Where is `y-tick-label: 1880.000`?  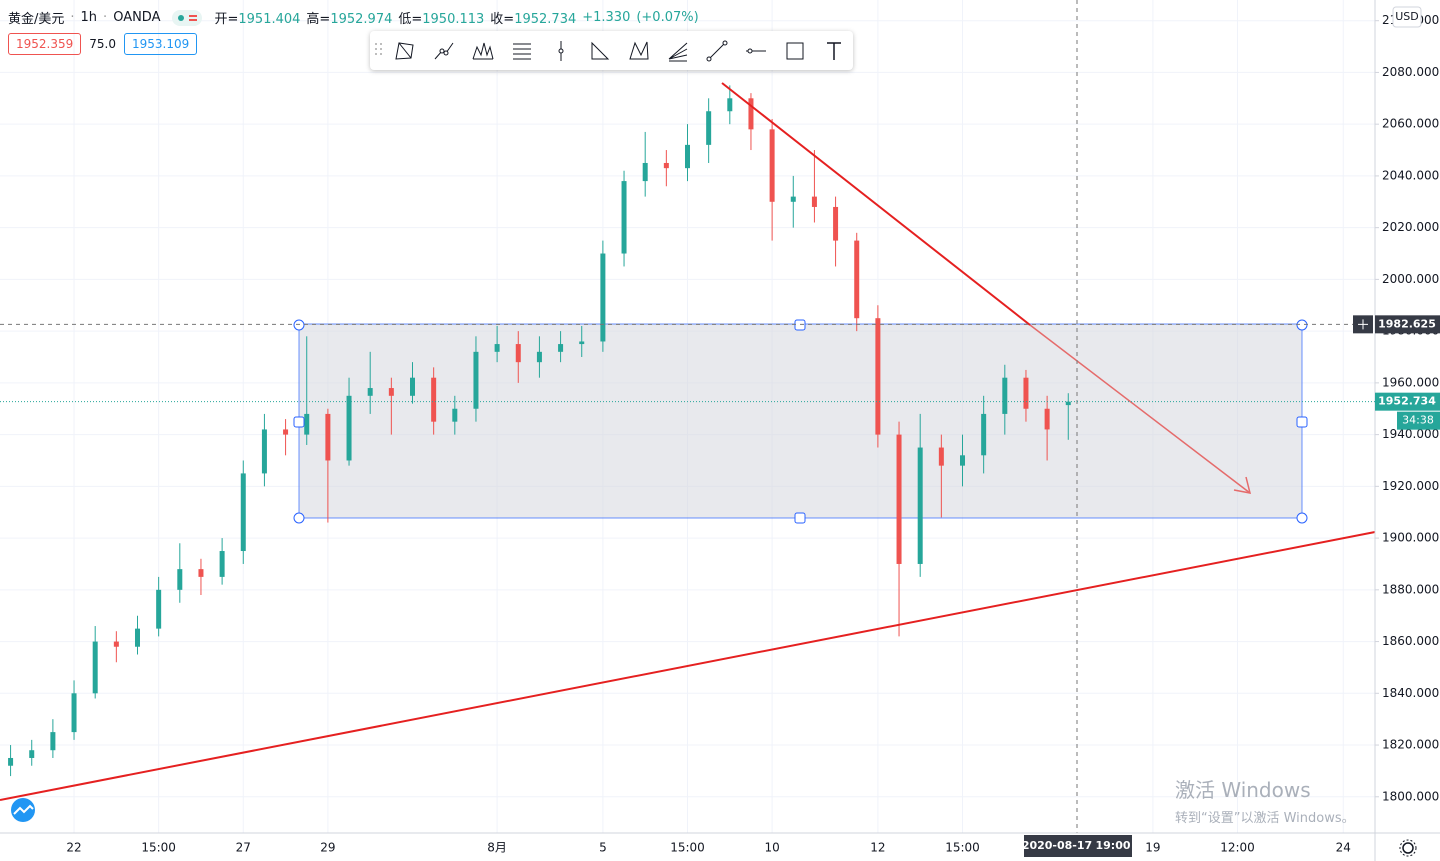
y-tick-label: 1880.000 is located at coordinates (1410, 589).